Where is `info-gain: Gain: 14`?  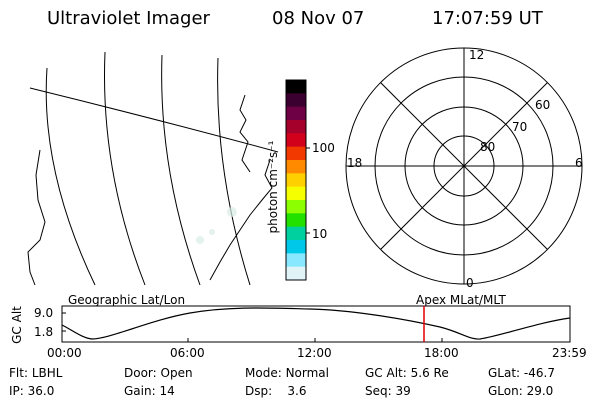
info-gain: Gain: 14 is located at coordinates (149, 391).